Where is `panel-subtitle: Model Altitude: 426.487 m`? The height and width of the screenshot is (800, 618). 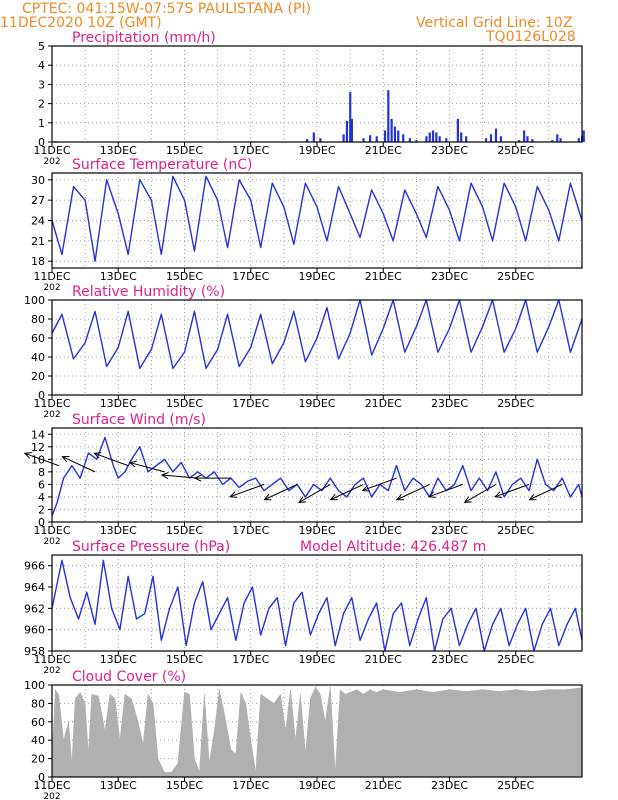
panel-subtitle: Model Altitude: 426.487 m is located at coordinates (393, 547).